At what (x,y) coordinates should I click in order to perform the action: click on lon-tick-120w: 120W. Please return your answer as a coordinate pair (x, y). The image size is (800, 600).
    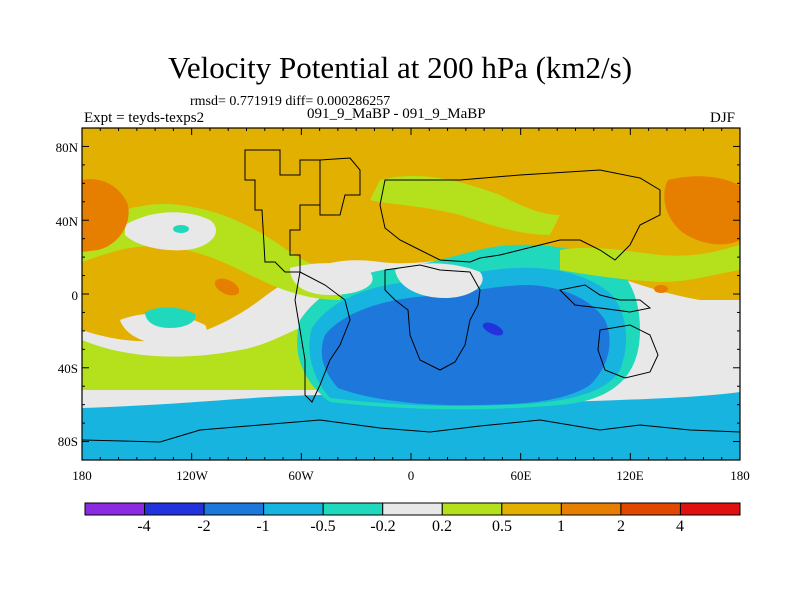
    Looking at the image, I should click on (192, 475).